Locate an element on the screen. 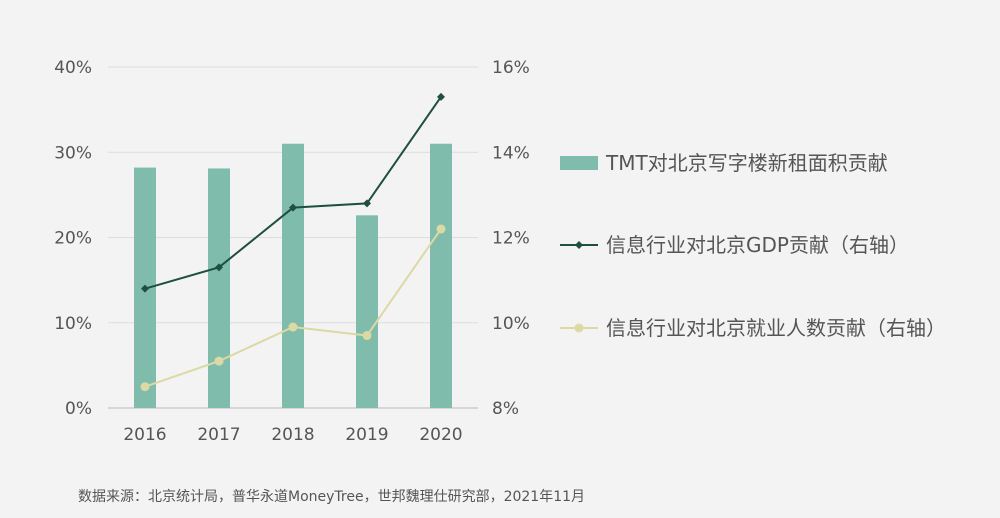  legend-swatch is located at coordinates (579, 163).